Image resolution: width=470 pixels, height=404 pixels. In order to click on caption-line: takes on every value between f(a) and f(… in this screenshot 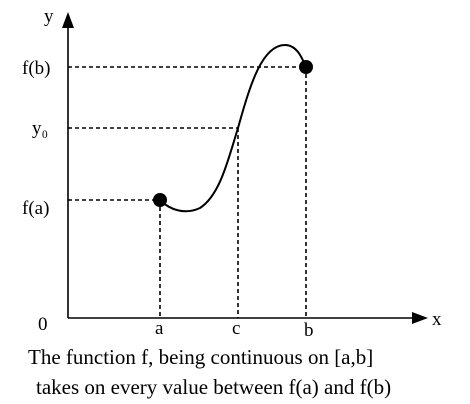, I will do `click(213, 387)`.